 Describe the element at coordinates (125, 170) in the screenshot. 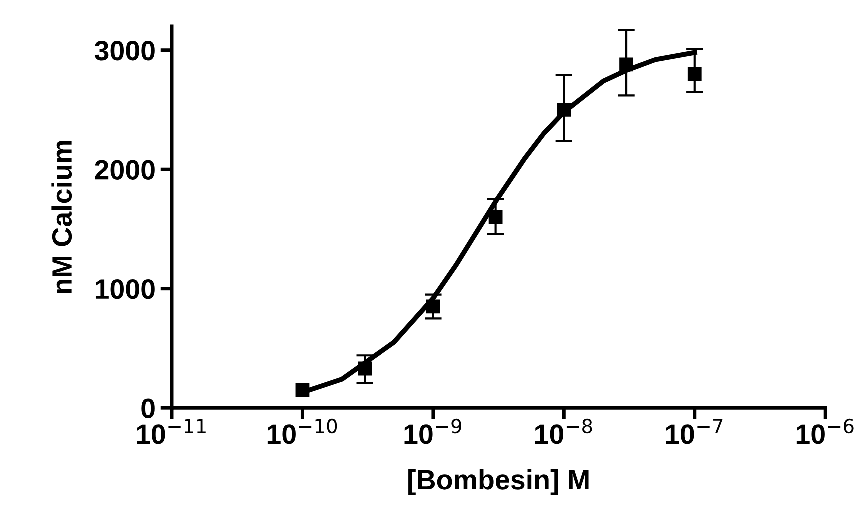

I see `y-tick-label: 2000` at that location.